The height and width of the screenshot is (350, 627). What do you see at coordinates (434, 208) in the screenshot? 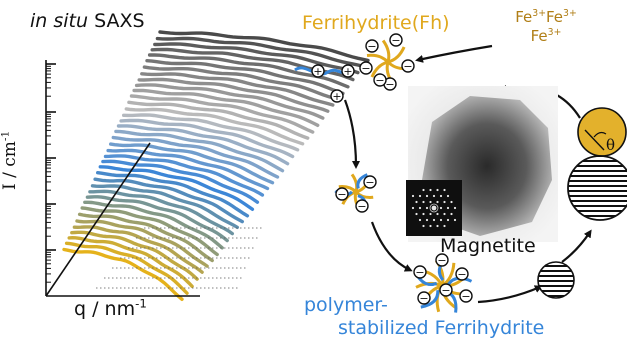
I see `diffraction-pattern` at bounding box center [434, 208].